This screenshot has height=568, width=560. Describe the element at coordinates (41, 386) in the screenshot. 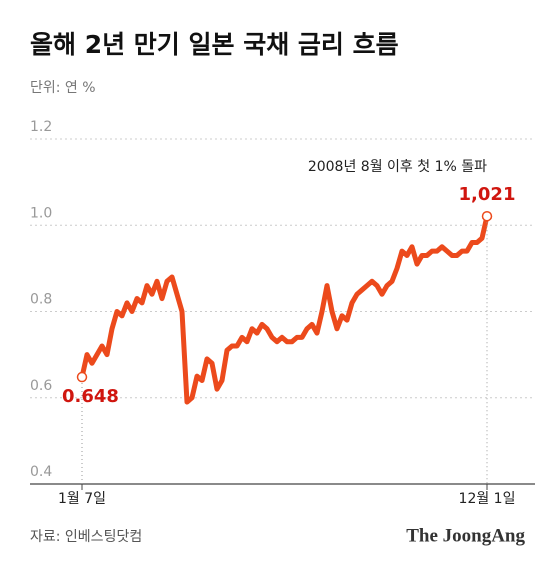

I see `y-tick-label: 0.6` at that location.